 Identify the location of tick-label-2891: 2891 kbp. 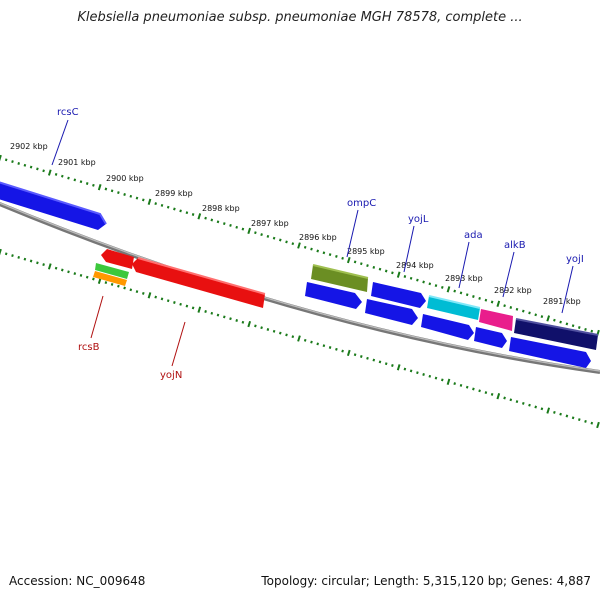
(562, 301).